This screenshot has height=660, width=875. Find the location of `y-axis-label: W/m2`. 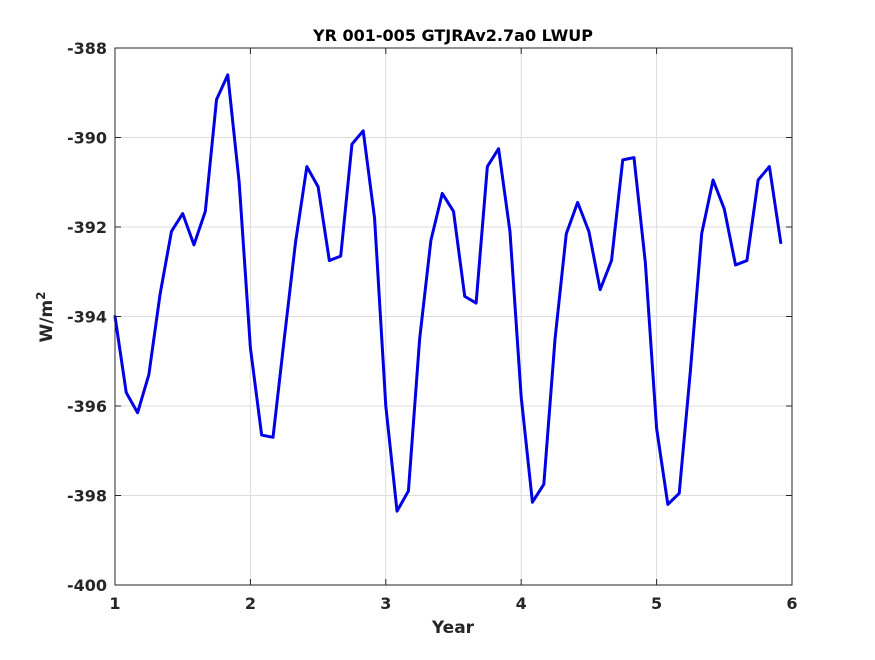

y-axis-label: W/m2 is located at coordinates (45, 316).